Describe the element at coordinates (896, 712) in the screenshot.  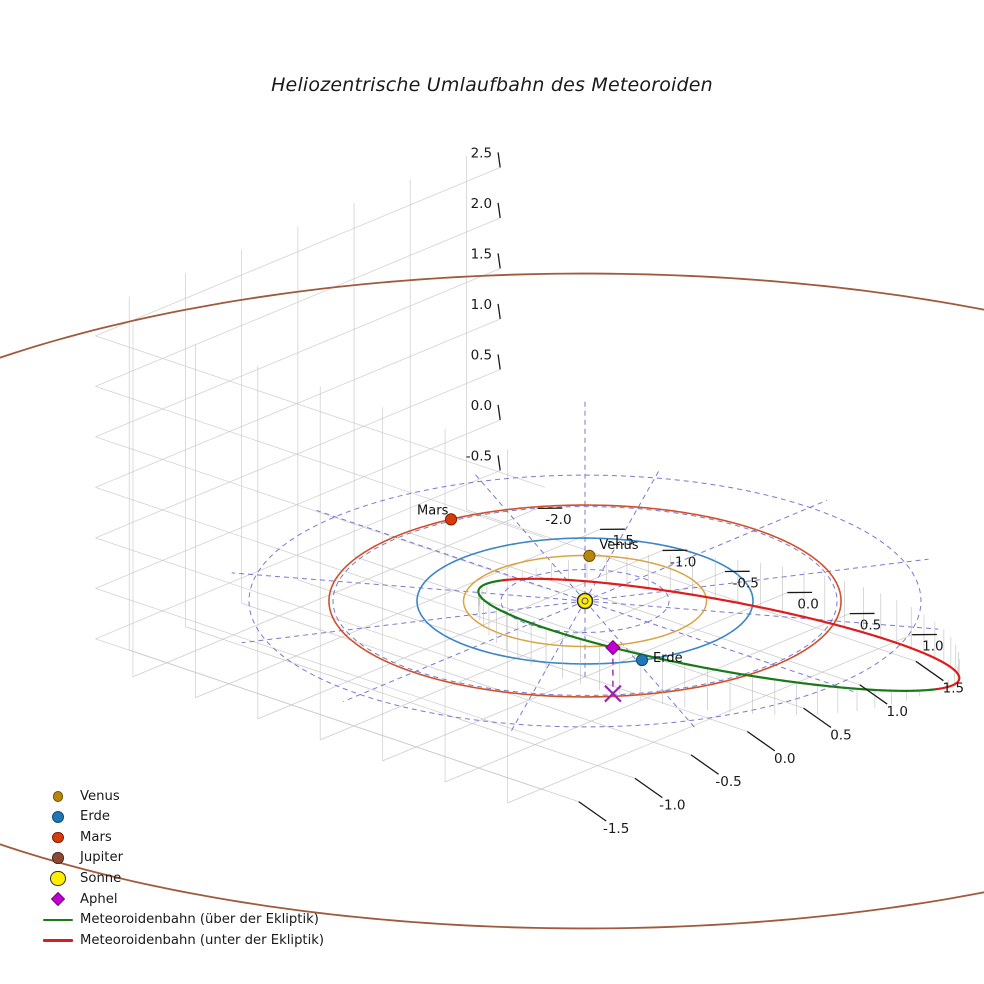
I see `y-axis-tick-label: 1.0` at that location.